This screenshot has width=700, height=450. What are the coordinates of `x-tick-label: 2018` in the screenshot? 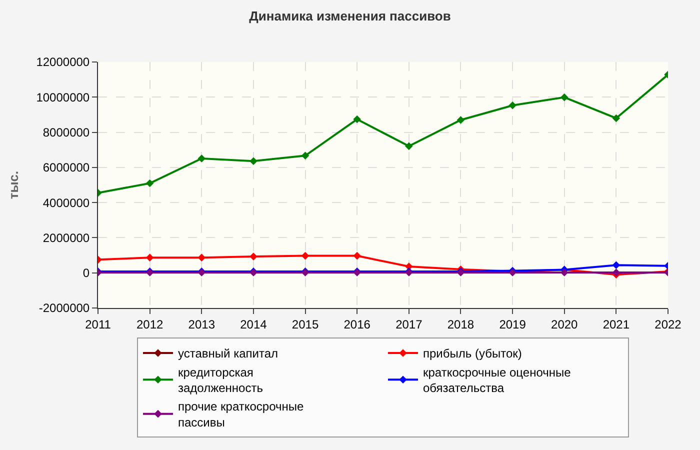 It's located at (460, 324).